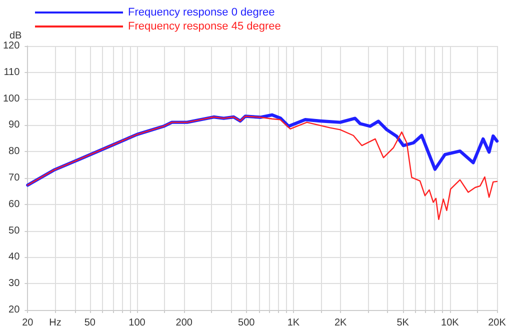 This screenshot has height=333, width=510. Describe the element at coordinates (12, 72) in the screenshot. I see `y-tick-label: 110` at that location.